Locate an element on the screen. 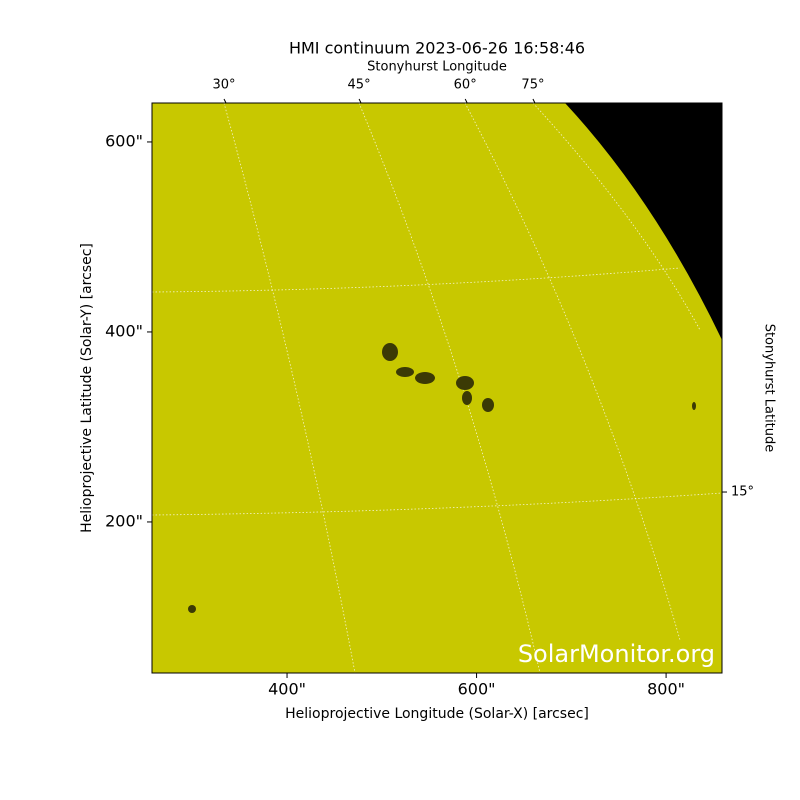 The width and height of the screenshot is (800, 800). watermark: SolarMonitor.org is located at coordinates (616, 654).